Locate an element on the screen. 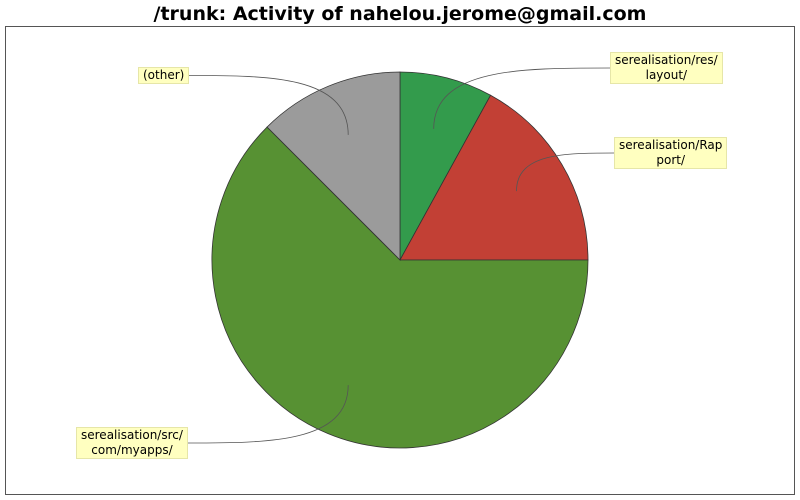 This screenshot has width=800, height=500. slice-label-0: serealisation/res/layout/ is located at coordinates (666, 68).